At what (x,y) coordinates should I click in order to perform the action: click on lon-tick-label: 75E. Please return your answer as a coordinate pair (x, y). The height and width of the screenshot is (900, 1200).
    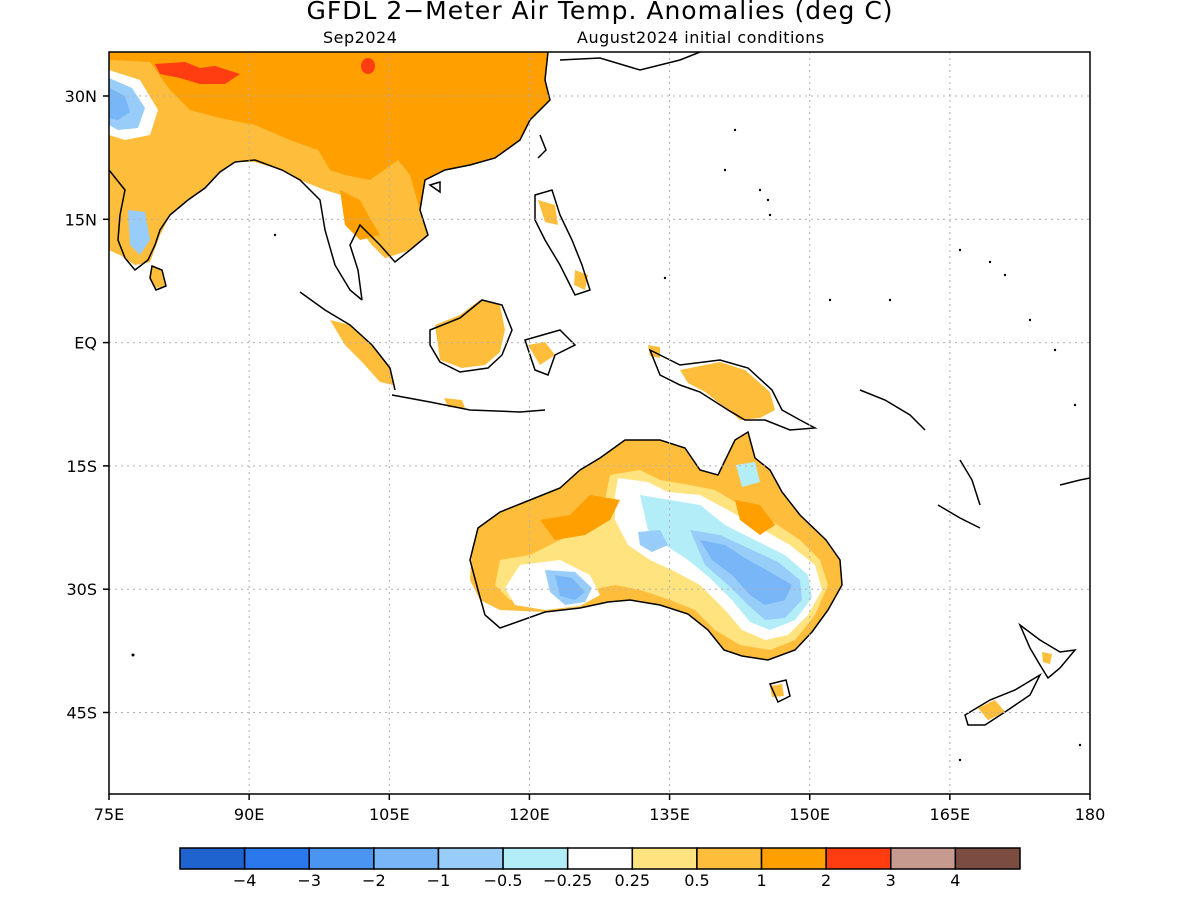
    Looking at the image, I should click on (109, 814).